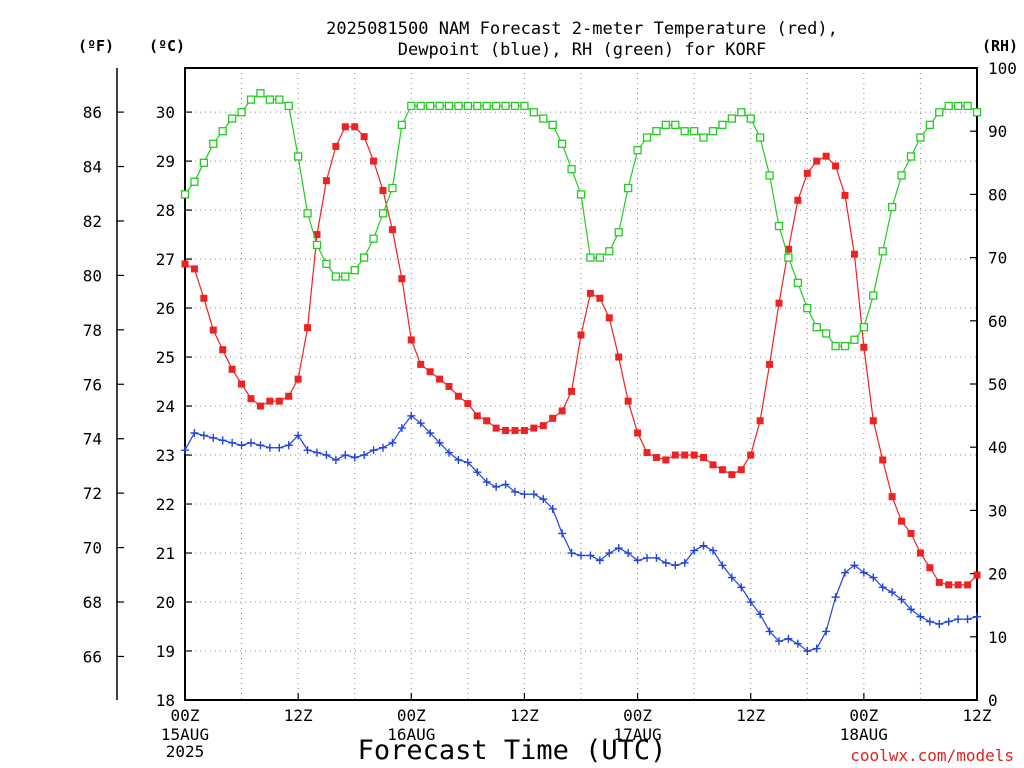 The width and height of the screenshot is (1024, 768). Describe the element at coordinates (103, 384) in the screenshot. I see `fahrenheit-axis: 66 68 70 72 74 76 78 80 82 84 86` at that location.